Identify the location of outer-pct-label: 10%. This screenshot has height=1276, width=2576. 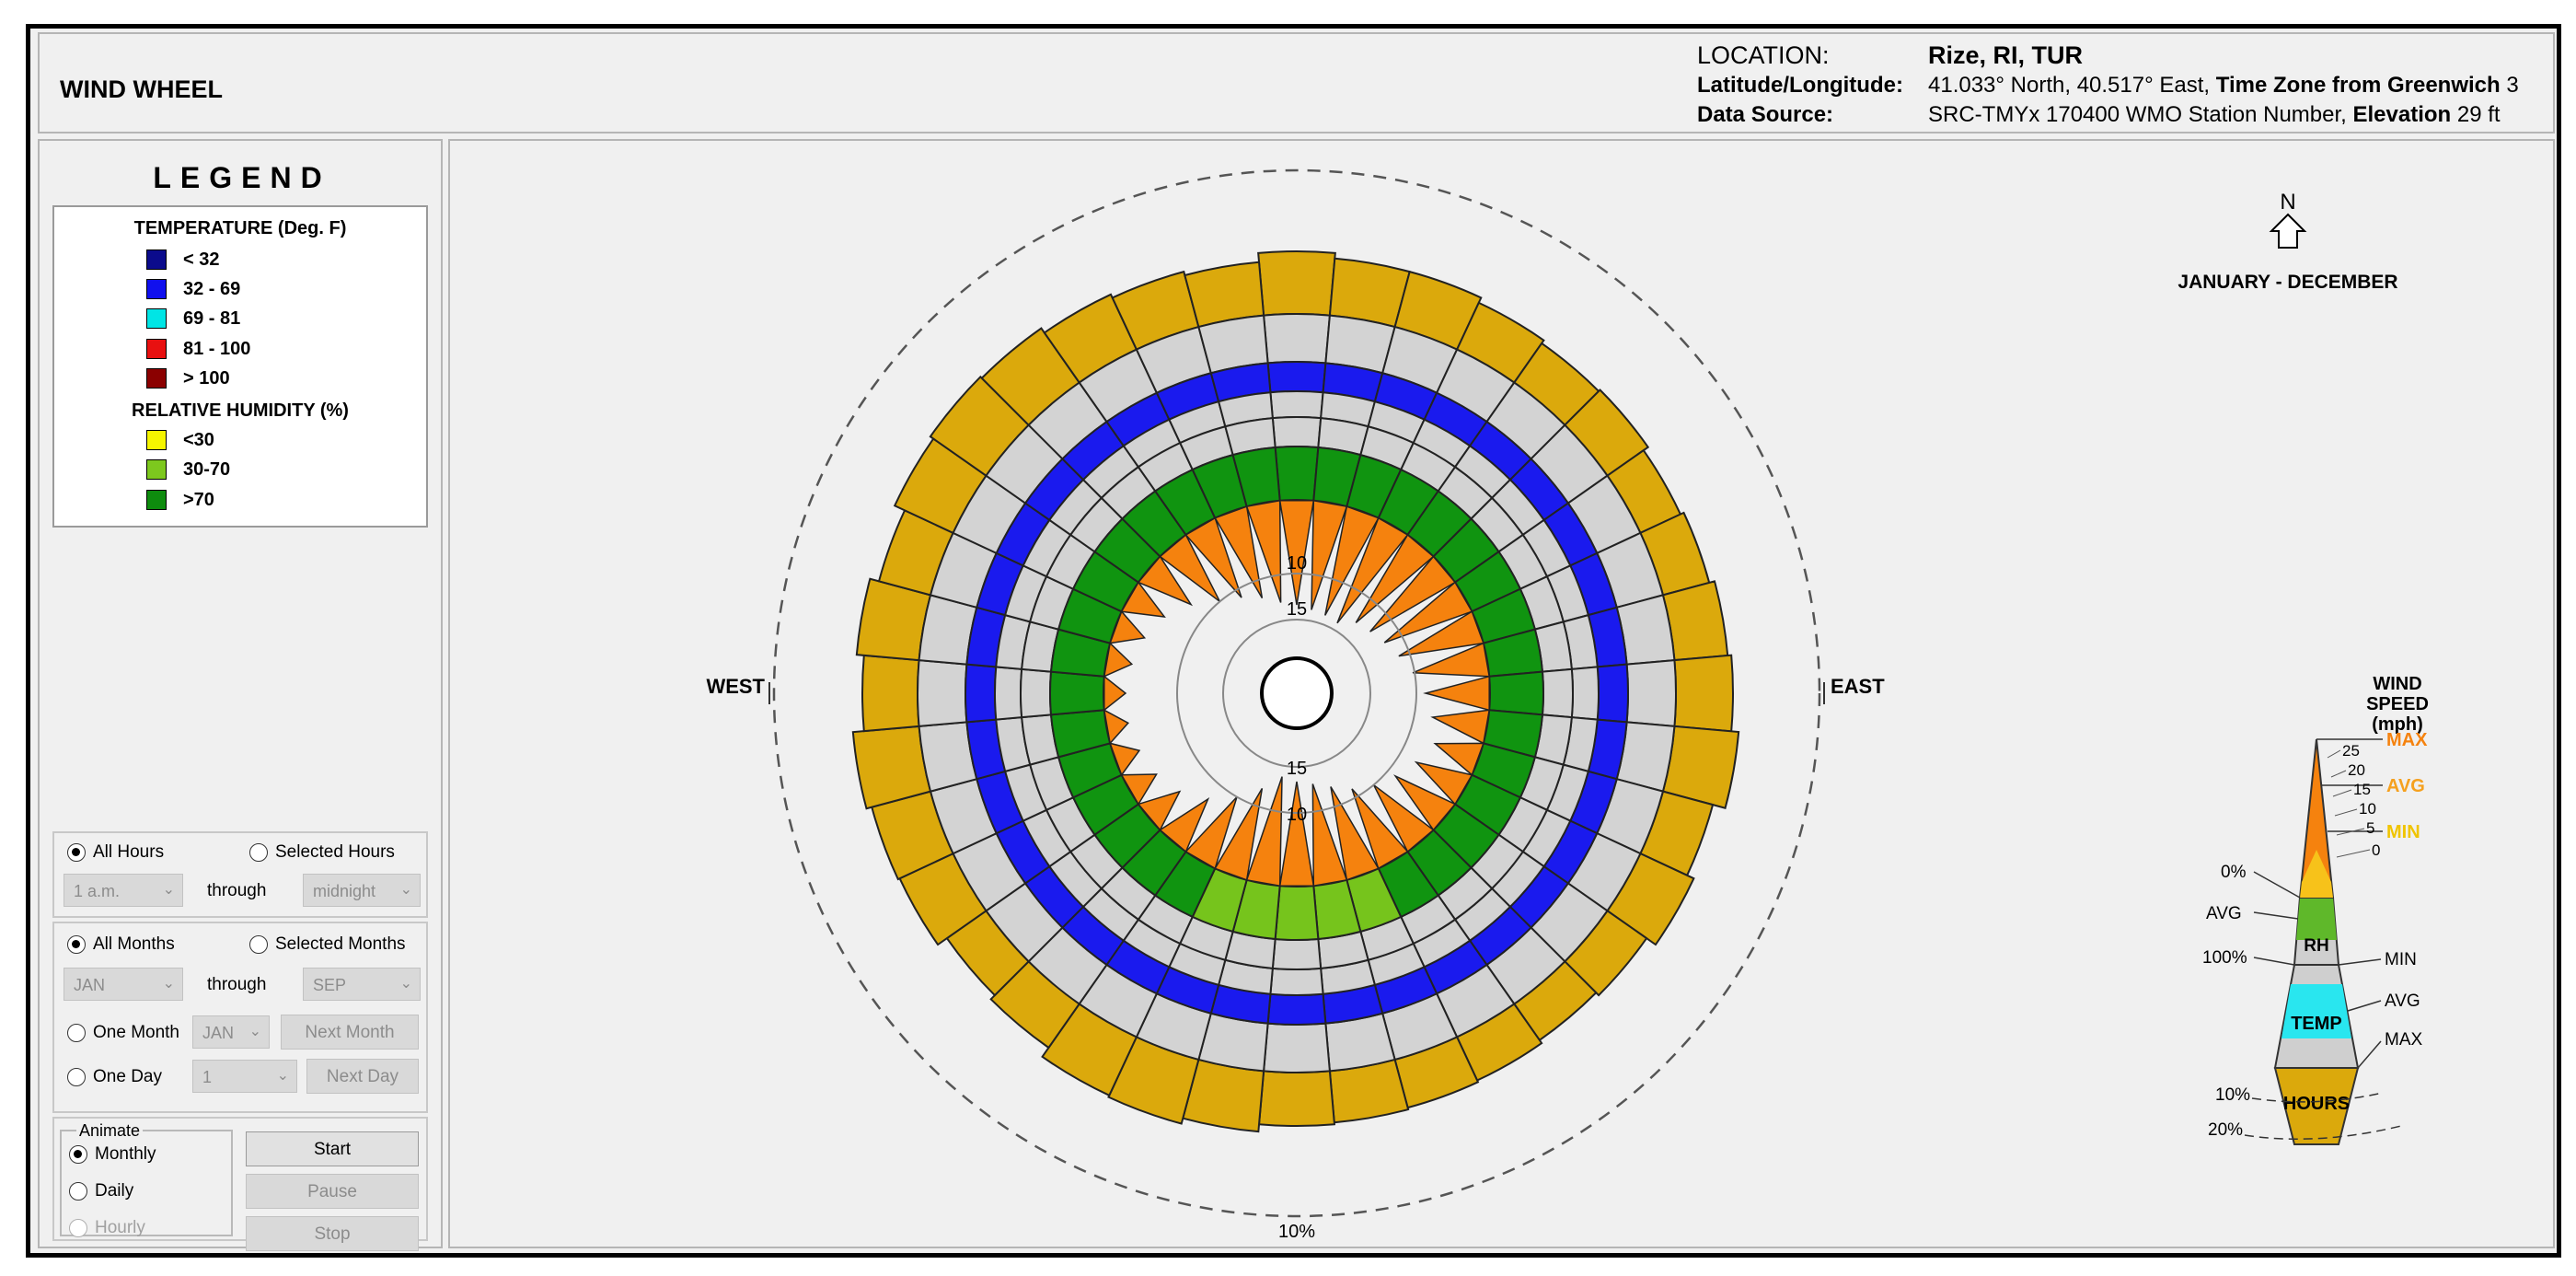
(1296, 1232).